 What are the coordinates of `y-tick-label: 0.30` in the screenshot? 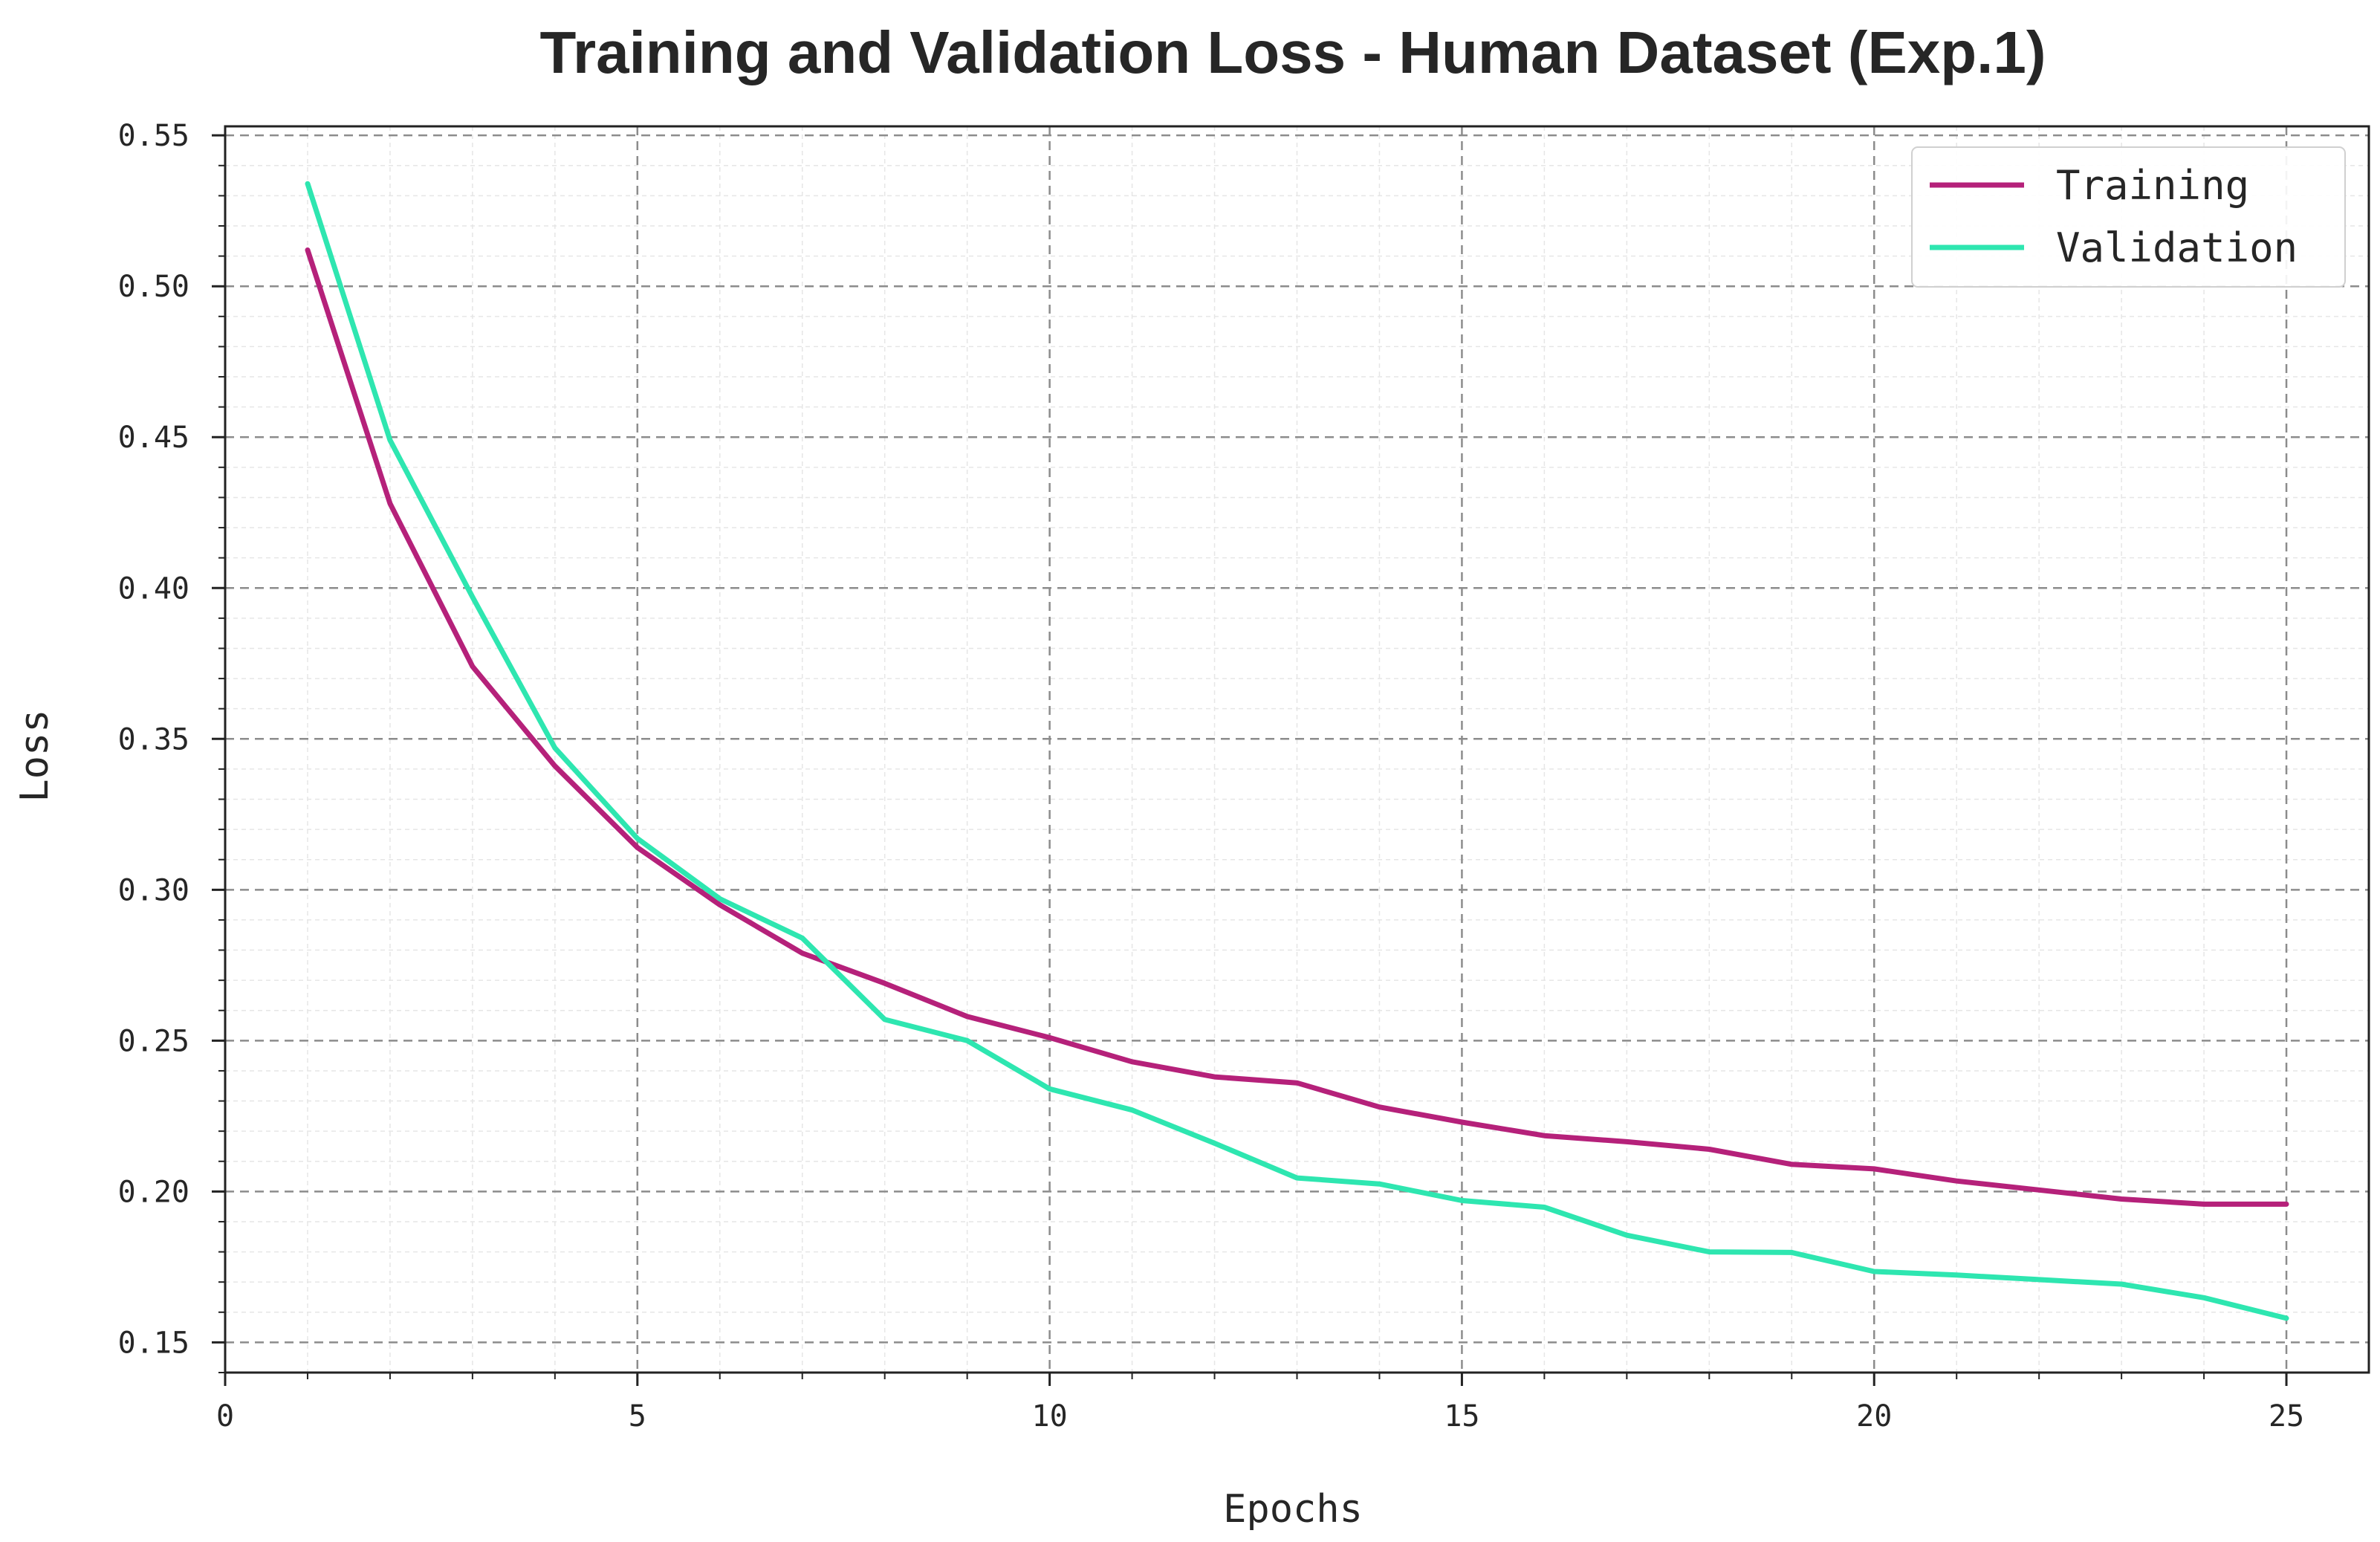 It's located at (153, 890).